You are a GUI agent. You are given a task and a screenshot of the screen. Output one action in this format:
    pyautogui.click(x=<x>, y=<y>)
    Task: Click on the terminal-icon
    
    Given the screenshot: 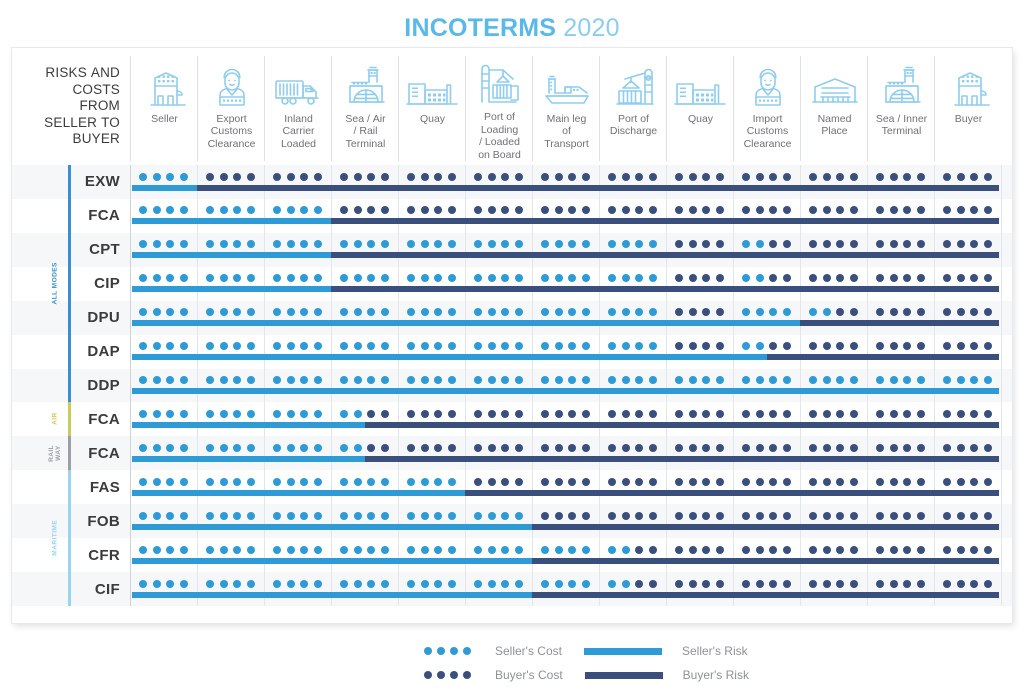 What is the action you would take?
    pyautogui.click(x=902, y=82)
    